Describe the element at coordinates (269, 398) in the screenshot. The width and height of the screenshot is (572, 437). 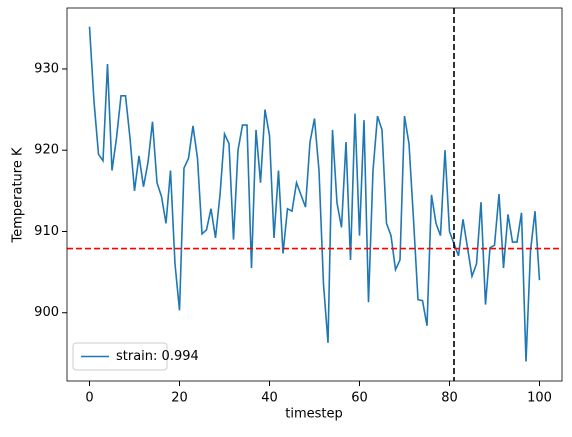
I see `x-tick-label: 40` at that location.